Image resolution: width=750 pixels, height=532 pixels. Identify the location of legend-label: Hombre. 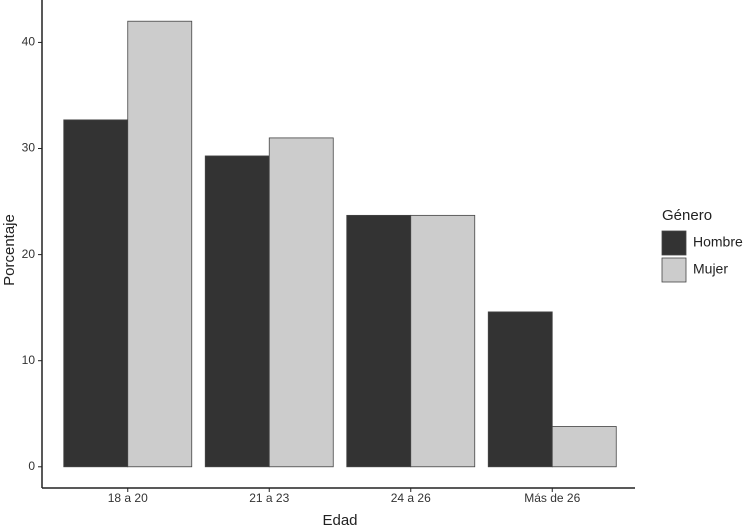
(718, 242).